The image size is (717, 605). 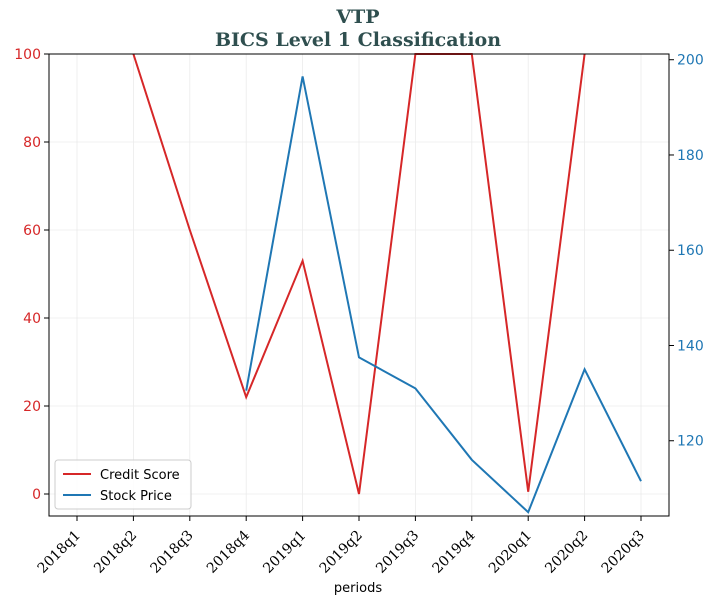 I want to click on left-tick-label: 40, so click(x=32, y=319).